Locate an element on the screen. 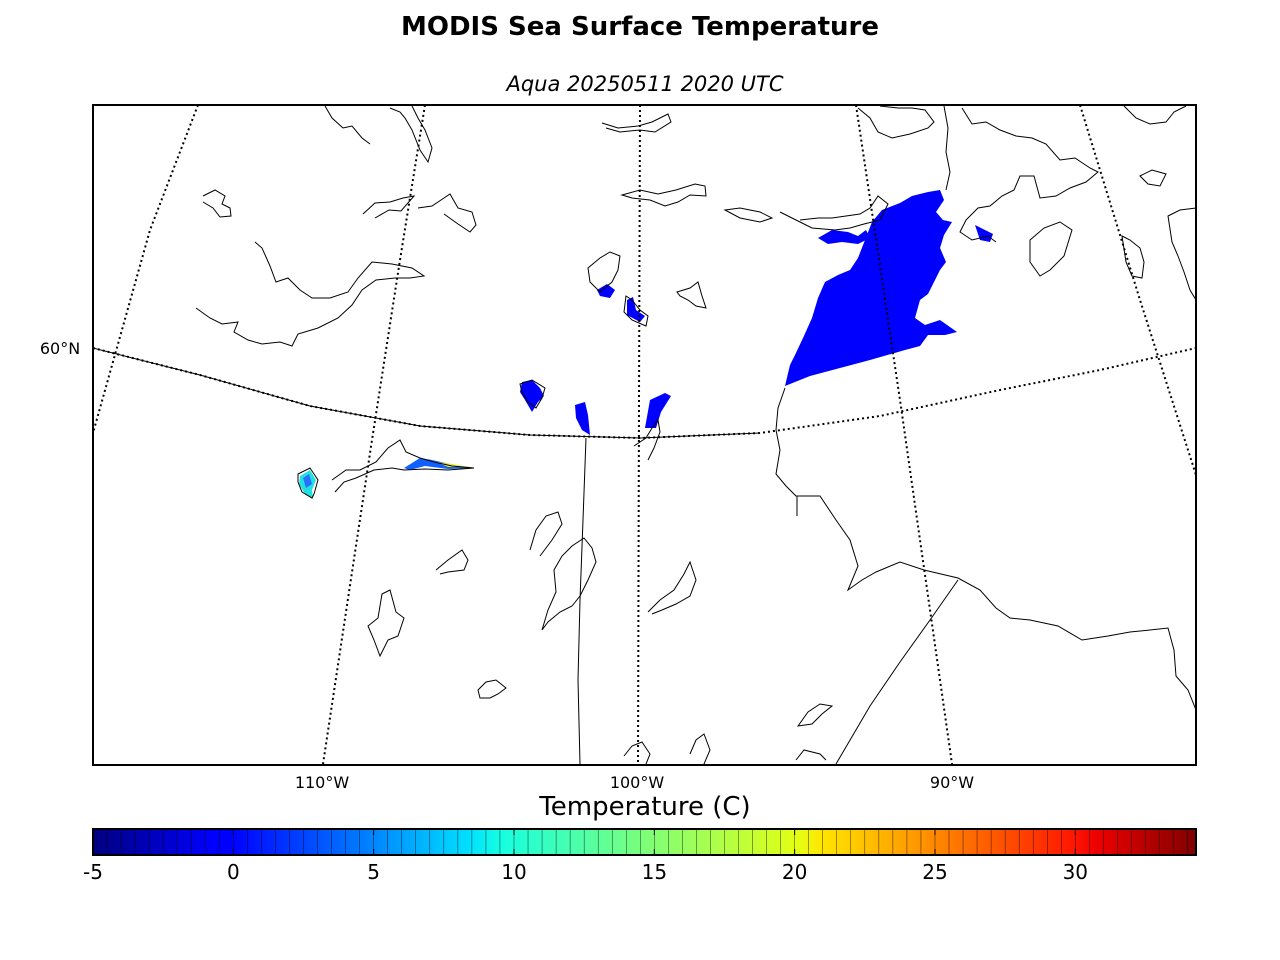  sst-data-great-slave is located at coordinates (439, 464).